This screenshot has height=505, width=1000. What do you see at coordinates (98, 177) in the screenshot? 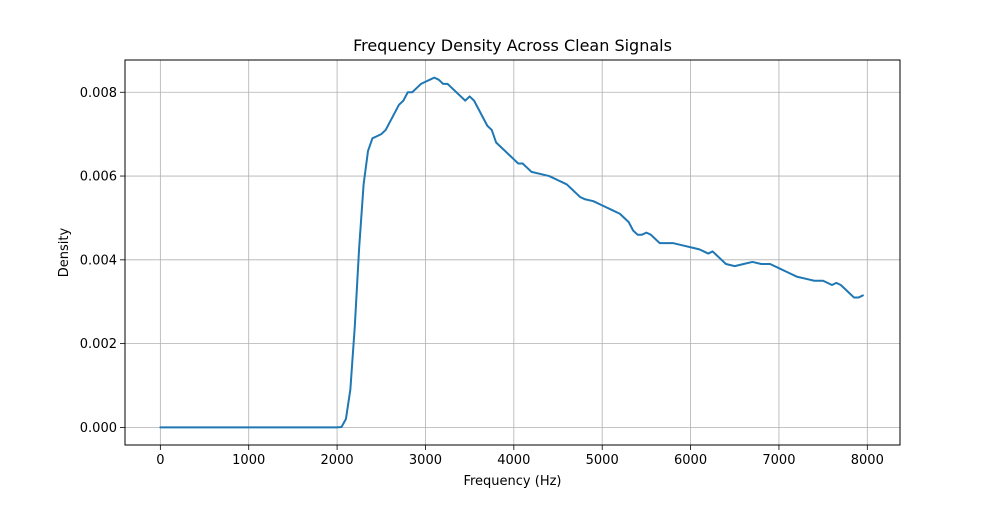
I see `y-tick-label: 0.006` at bounding box center [98, 177].